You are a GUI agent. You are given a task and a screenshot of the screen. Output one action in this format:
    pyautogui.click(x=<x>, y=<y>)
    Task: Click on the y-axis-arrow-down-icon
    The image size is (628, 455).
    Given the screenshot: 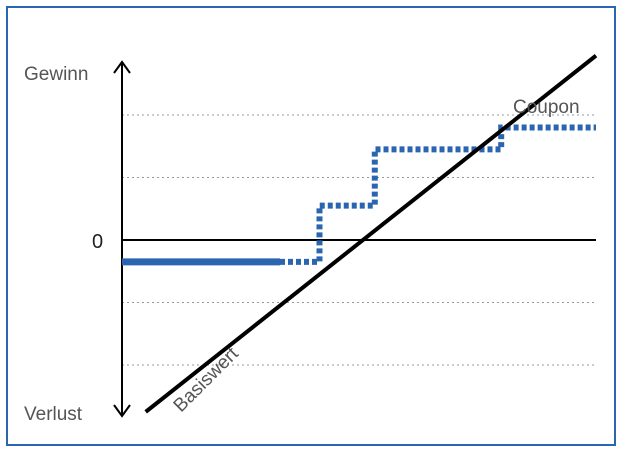 What is the action you would take?
    pyautogui.click(x=122, y=411)
    